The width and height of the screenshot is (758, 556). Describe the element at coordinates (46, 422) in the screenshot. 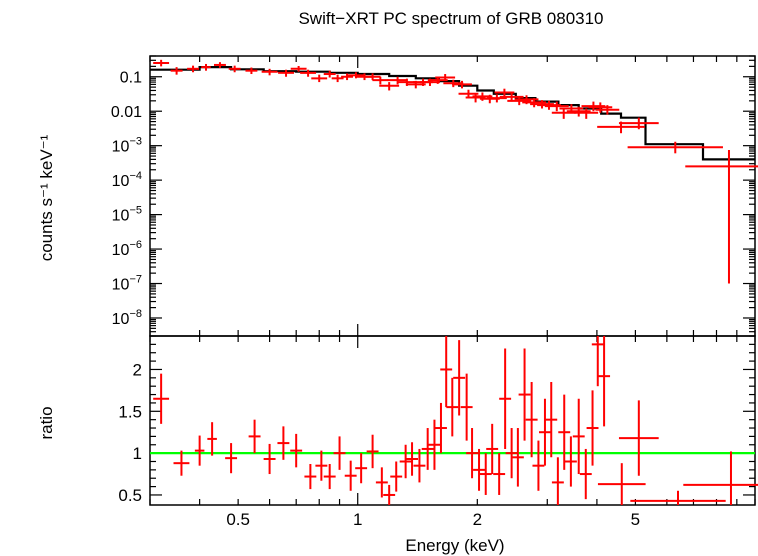

I see `ratio-y-axis-label: ratio` at that location.